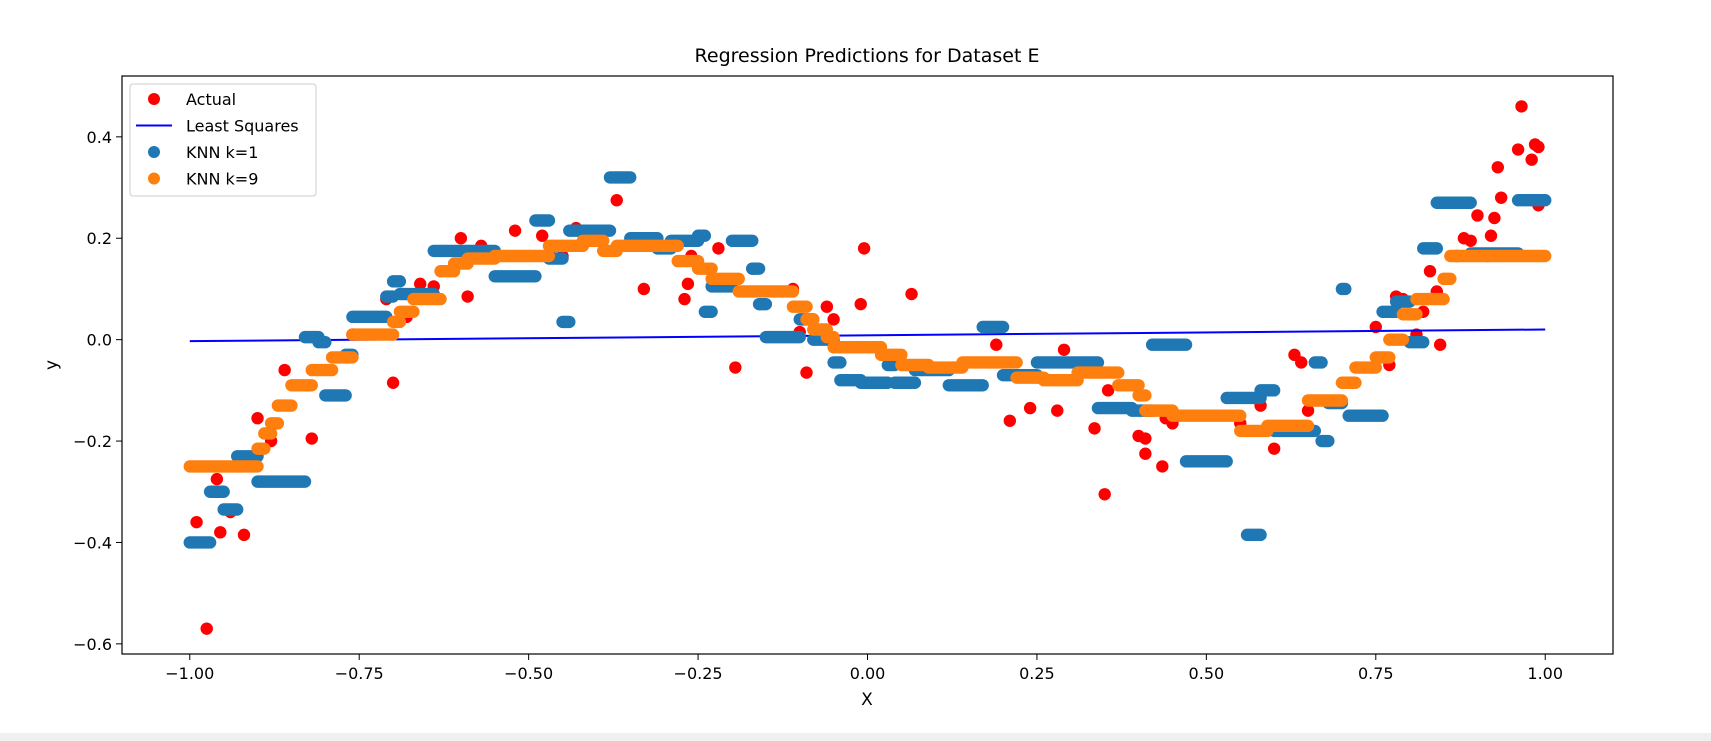 Image resolution: width=1711 pixels, height=741 pixels. I want to click on legend-label: Least Squares, so click(242, 126).